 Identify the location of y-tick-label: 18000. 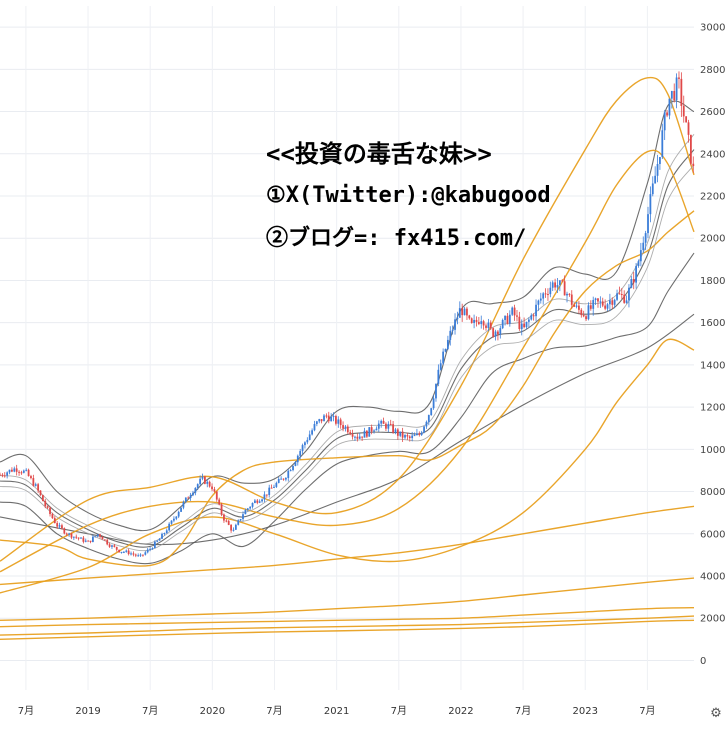
(713, 281).